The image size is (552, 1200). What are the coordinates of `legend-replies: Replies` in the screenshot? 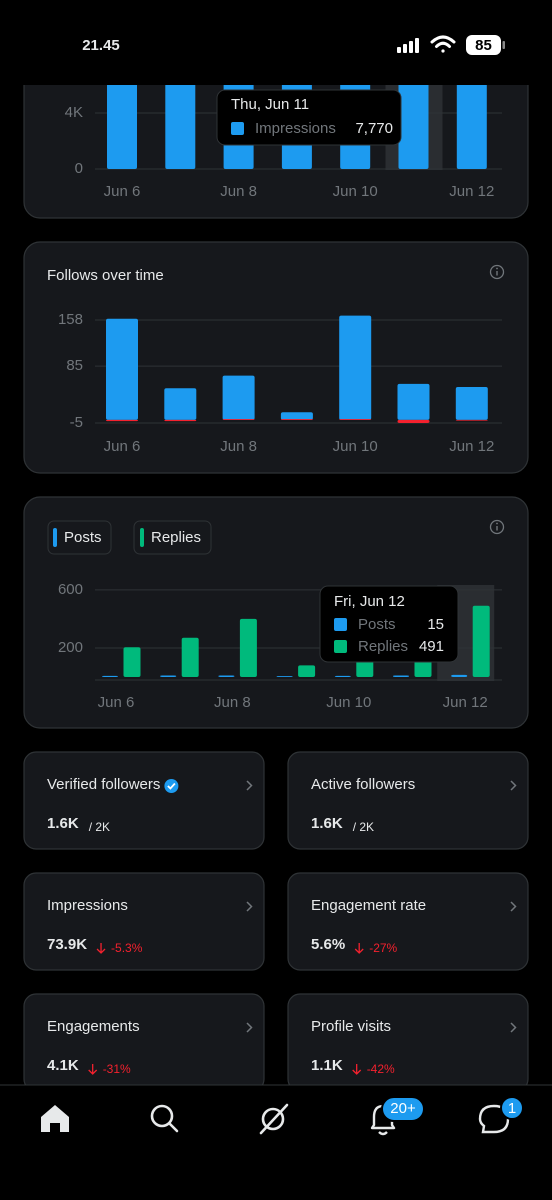 It's located at (172, 537).